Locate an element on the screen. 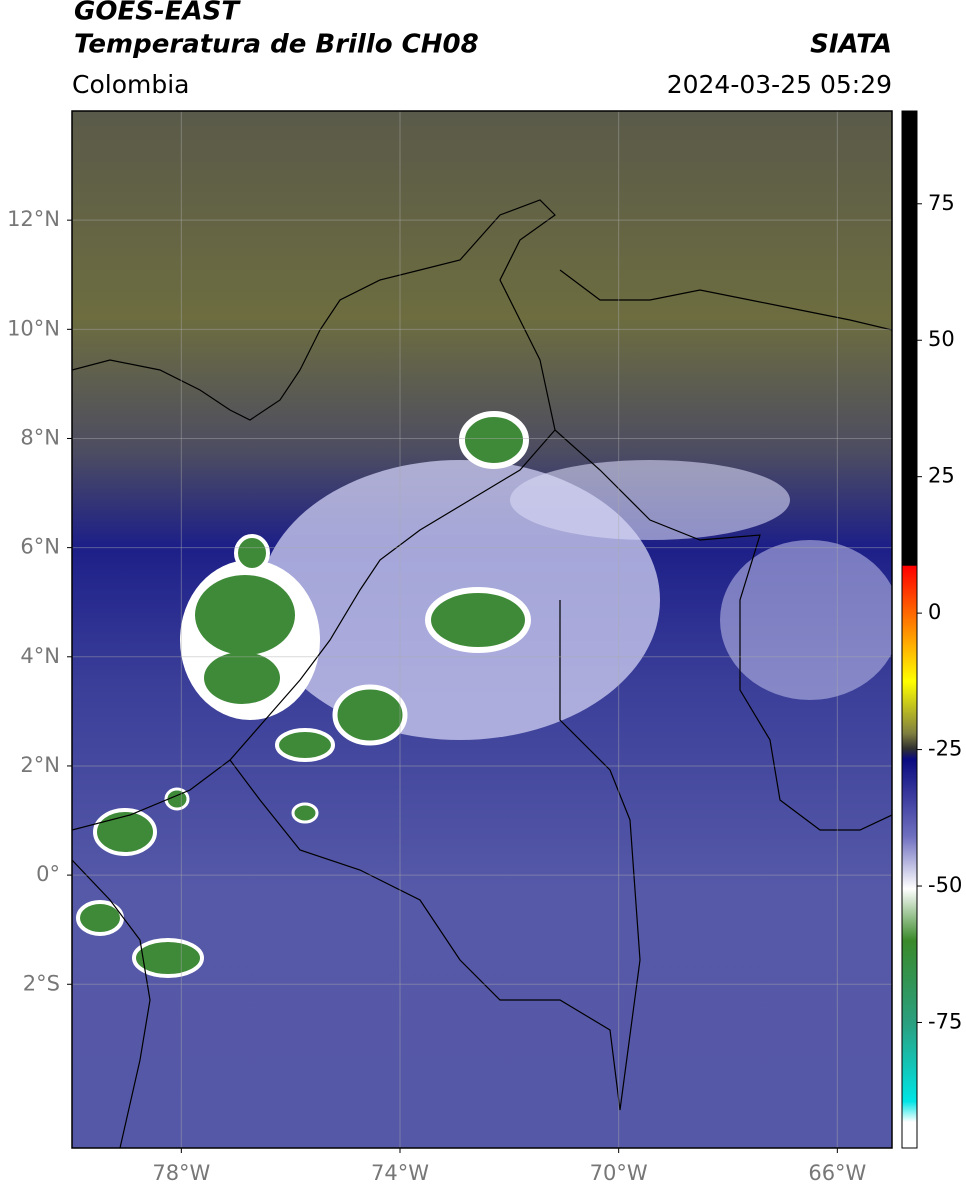 The image size is (966, 1190). colorbar-tick-label: 0 is located at coordinates (934, 612).